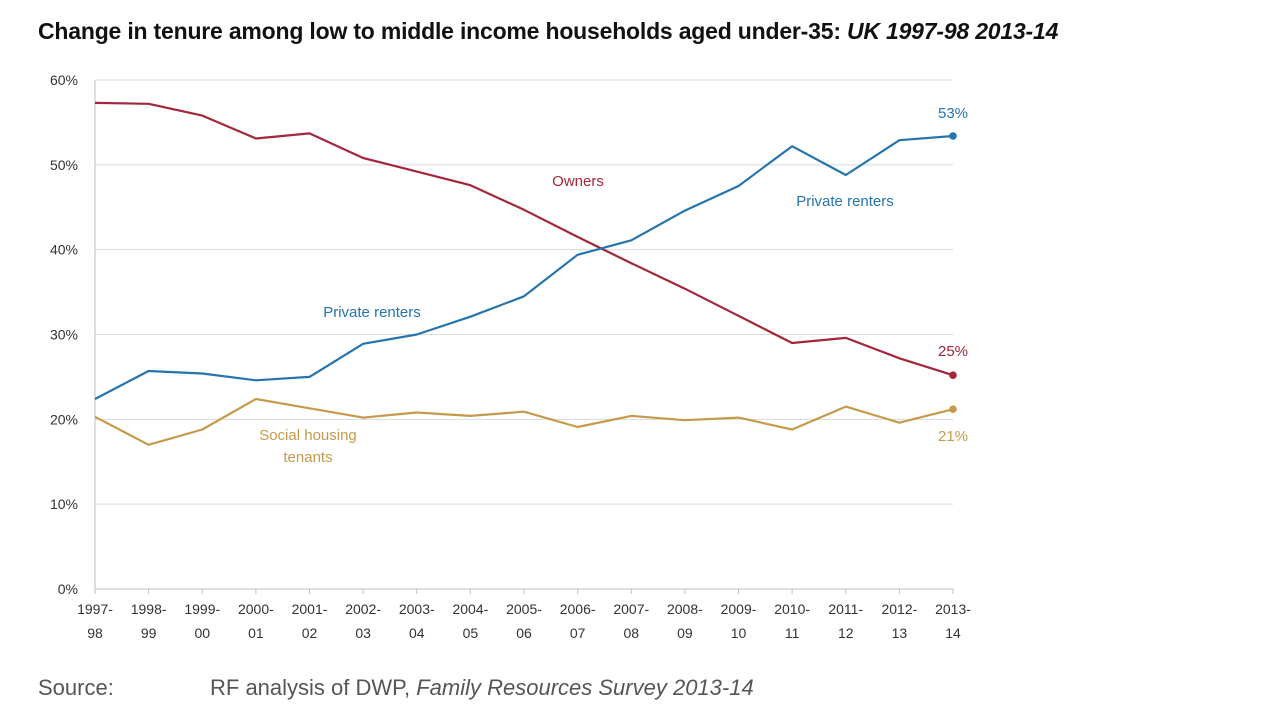 This screenshot has height=720, width=1280. What do you see at coordinates (578, 633) in the screenshot?
I see `x-tick-label: 07` at bounding box center [578, 633].